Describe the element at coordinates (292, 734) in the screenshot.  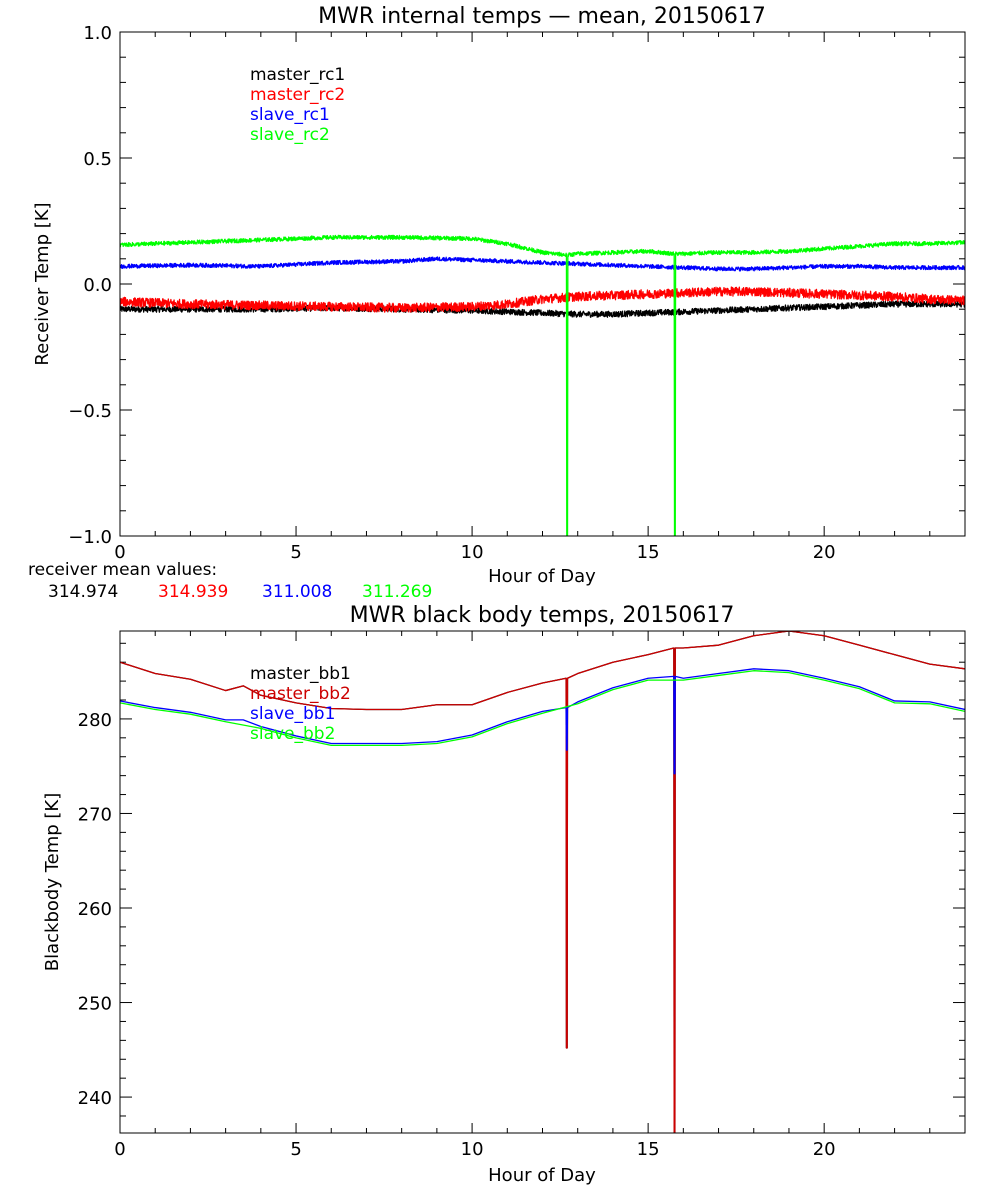
I see `legend-entry-slave-bb2: slave_bb2` at that location.